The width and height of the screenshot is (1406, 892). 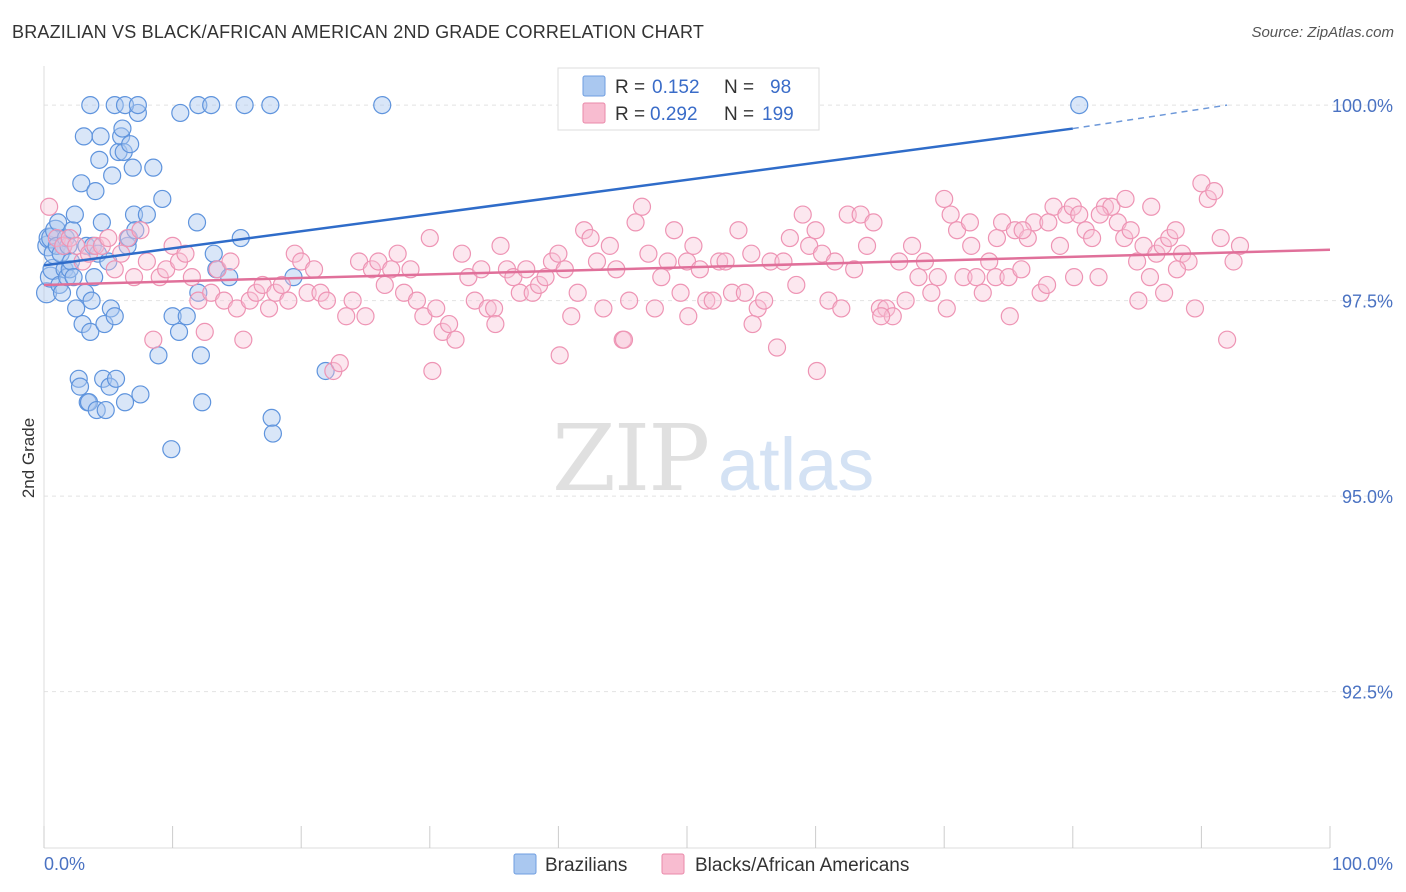 I want to click on bottom-legend-swatch-brazilians, so click(x=525, y=864).